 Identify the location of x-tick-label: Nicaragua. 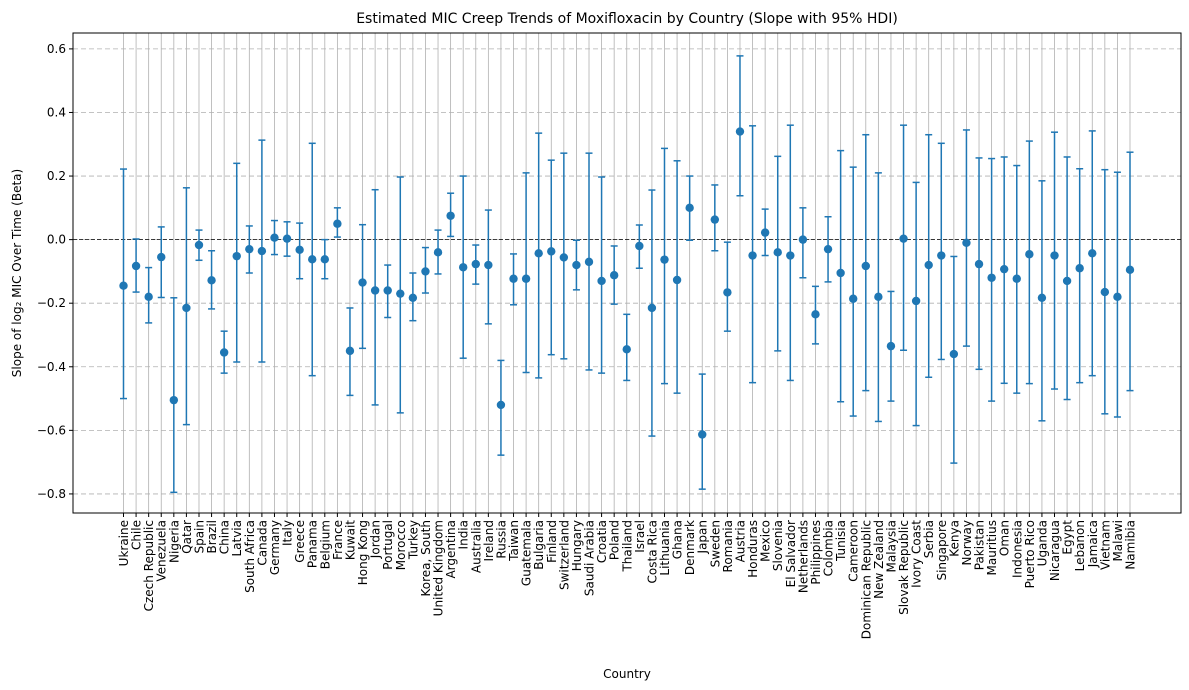
(1055, 550).